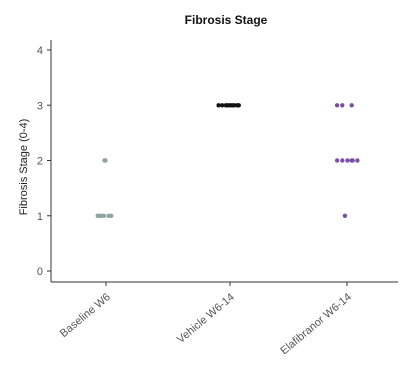 Image resolution: width=403 pixels, height=365 pixels. What do you see at coordinates (40, 162) in the screenshot?
I see `y-tick-label: 2` at bounding box center [40, 162].